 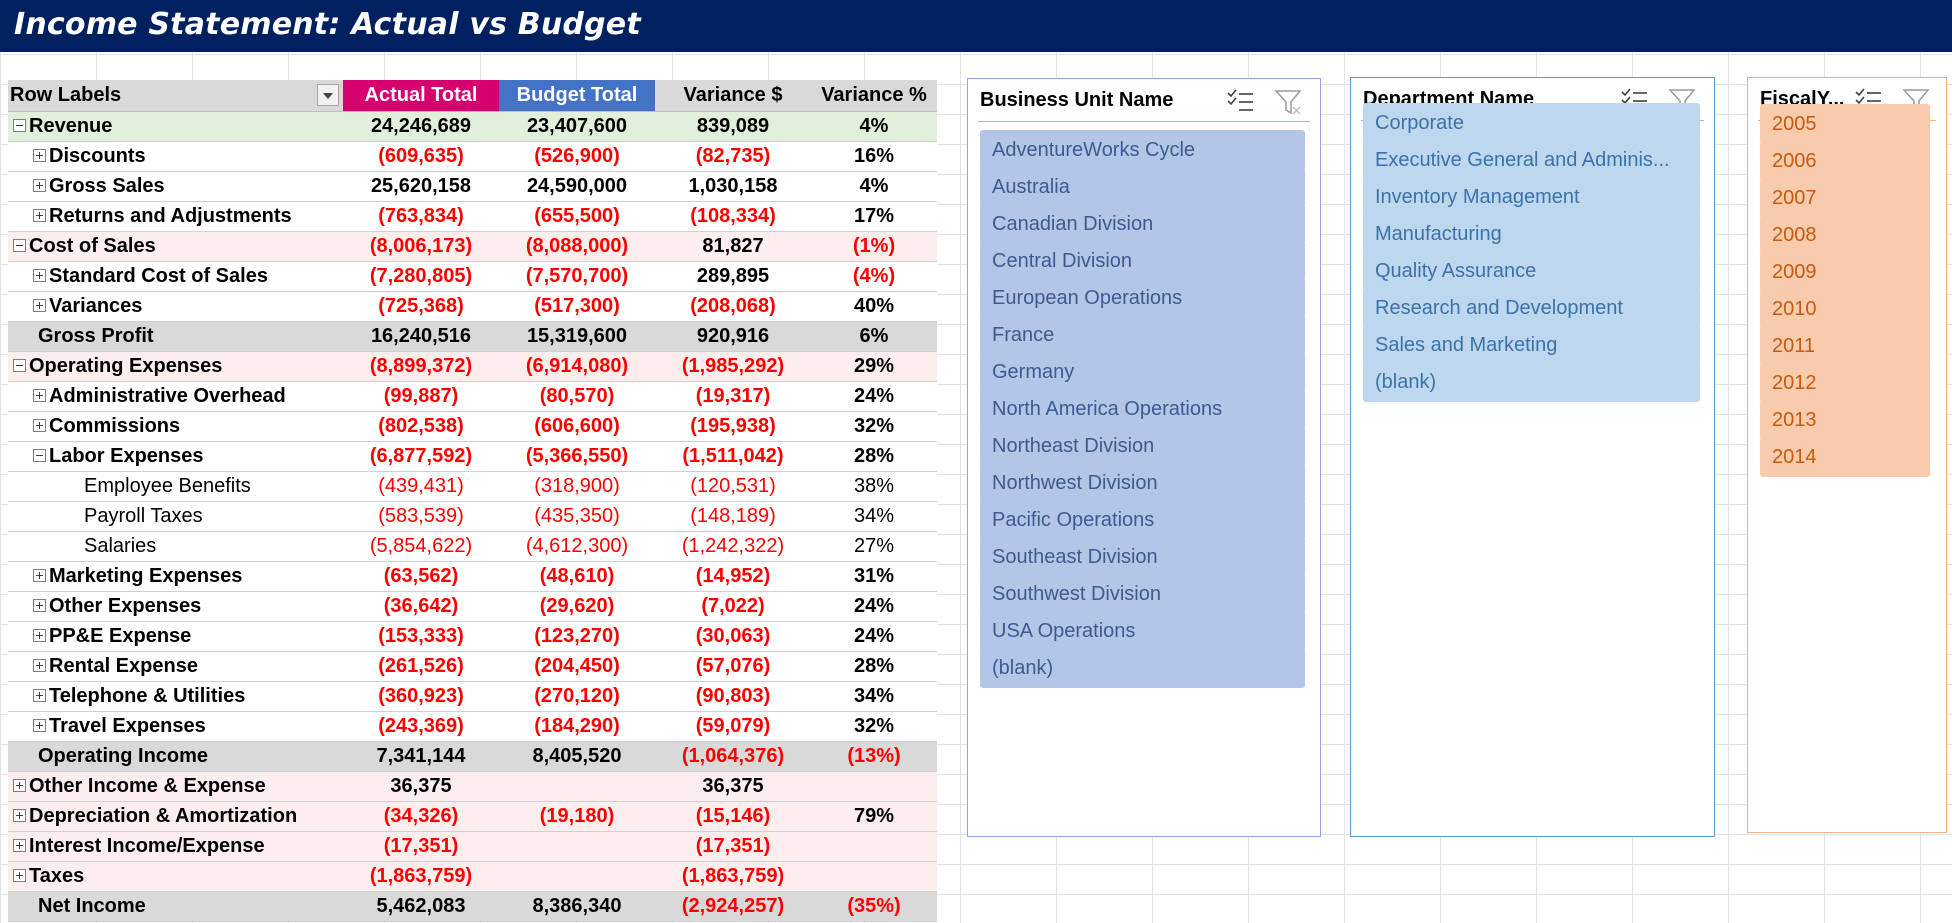 I want to click on variance-percent-cell: 31%, so click(x=874, y=576).